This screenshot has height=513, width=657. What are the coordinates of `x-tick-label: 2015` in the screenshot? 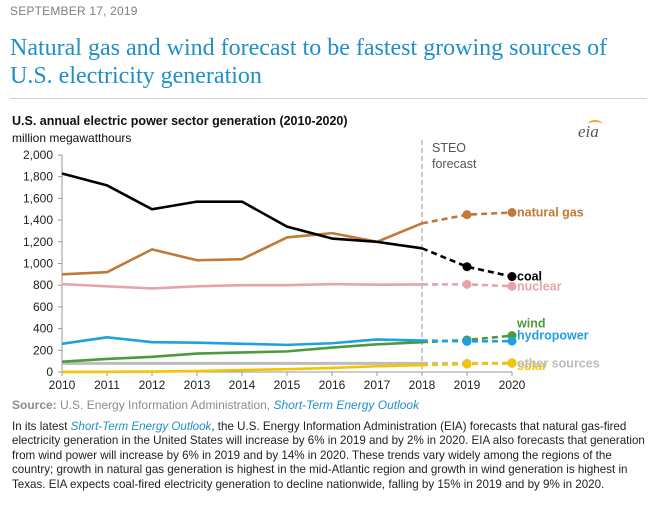 It's located at (287, 385).